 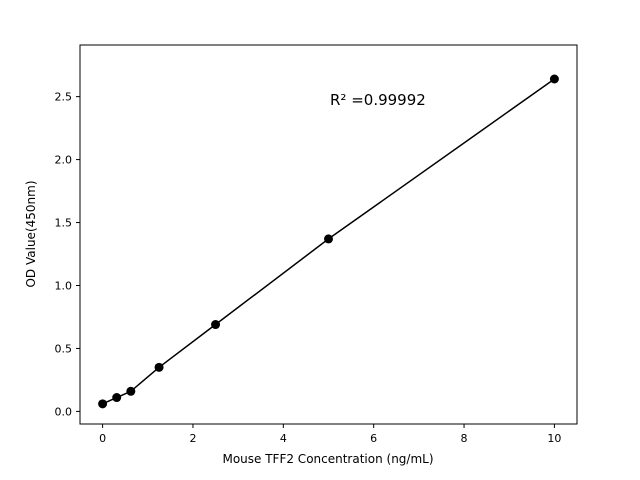 What do you see at coordinates (64, 223) in the screenshot?
I see `y-tick-label: 1.5` at bounding box center [64, 223].